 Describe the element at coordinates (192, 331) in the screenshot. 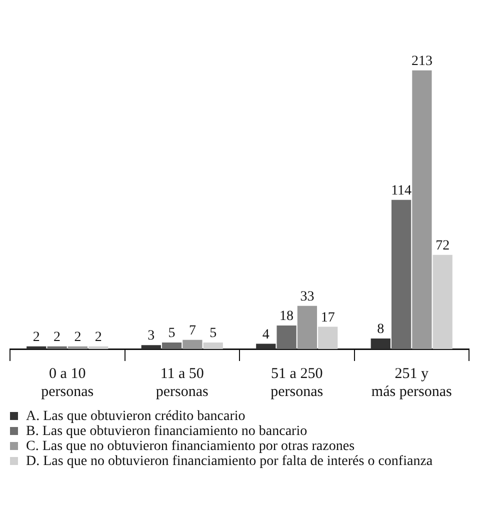

I see `data-label: 7` at that location.